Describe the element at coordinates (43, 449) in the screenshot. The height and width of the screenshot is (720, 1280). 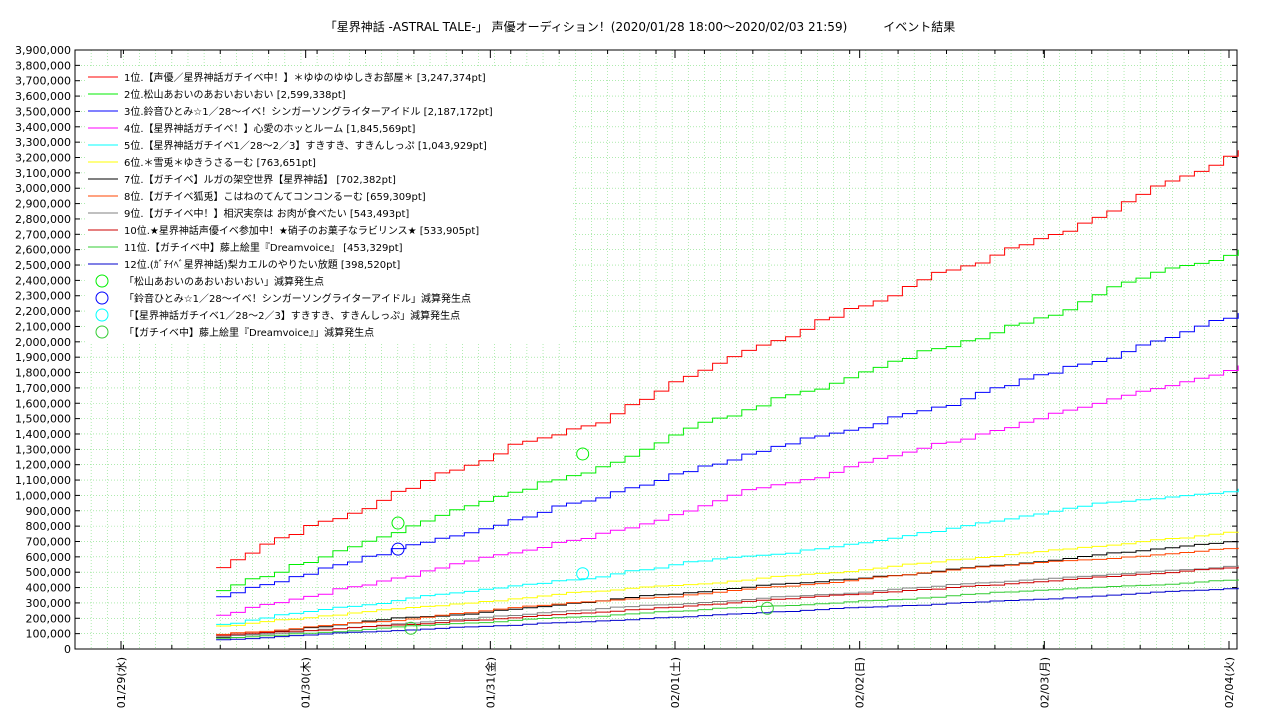
I see `y-tick-label: 1,300,000` at that location.